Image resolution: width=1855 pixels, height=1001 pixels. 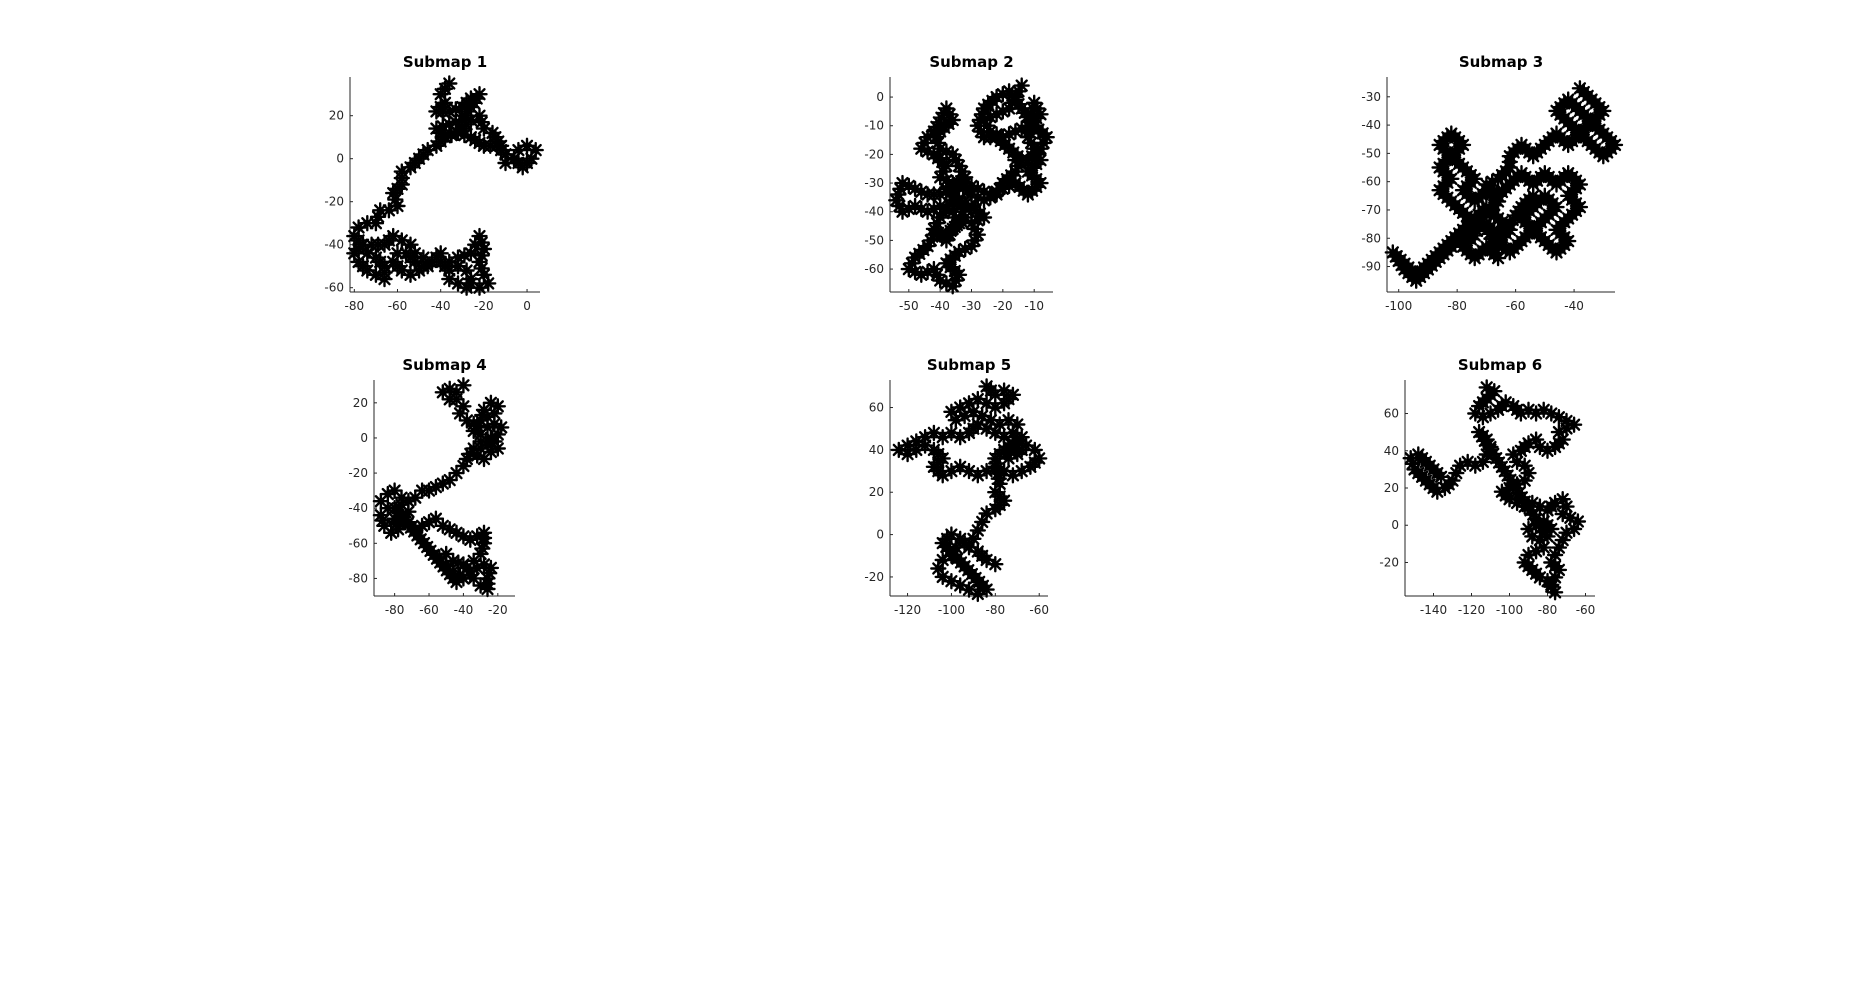 What do you see at coordinates (969, 365) in the screenshot?
I see `subplot-title: Submap 5` at bounding box center [969, 365].